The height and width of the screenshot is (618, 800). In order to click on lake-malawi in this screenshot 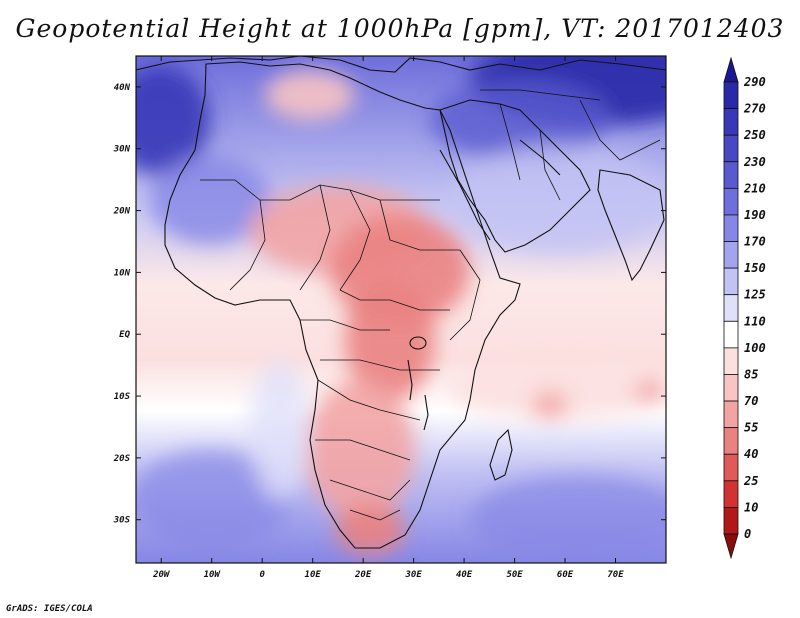, I will do `click(426, 412)`.